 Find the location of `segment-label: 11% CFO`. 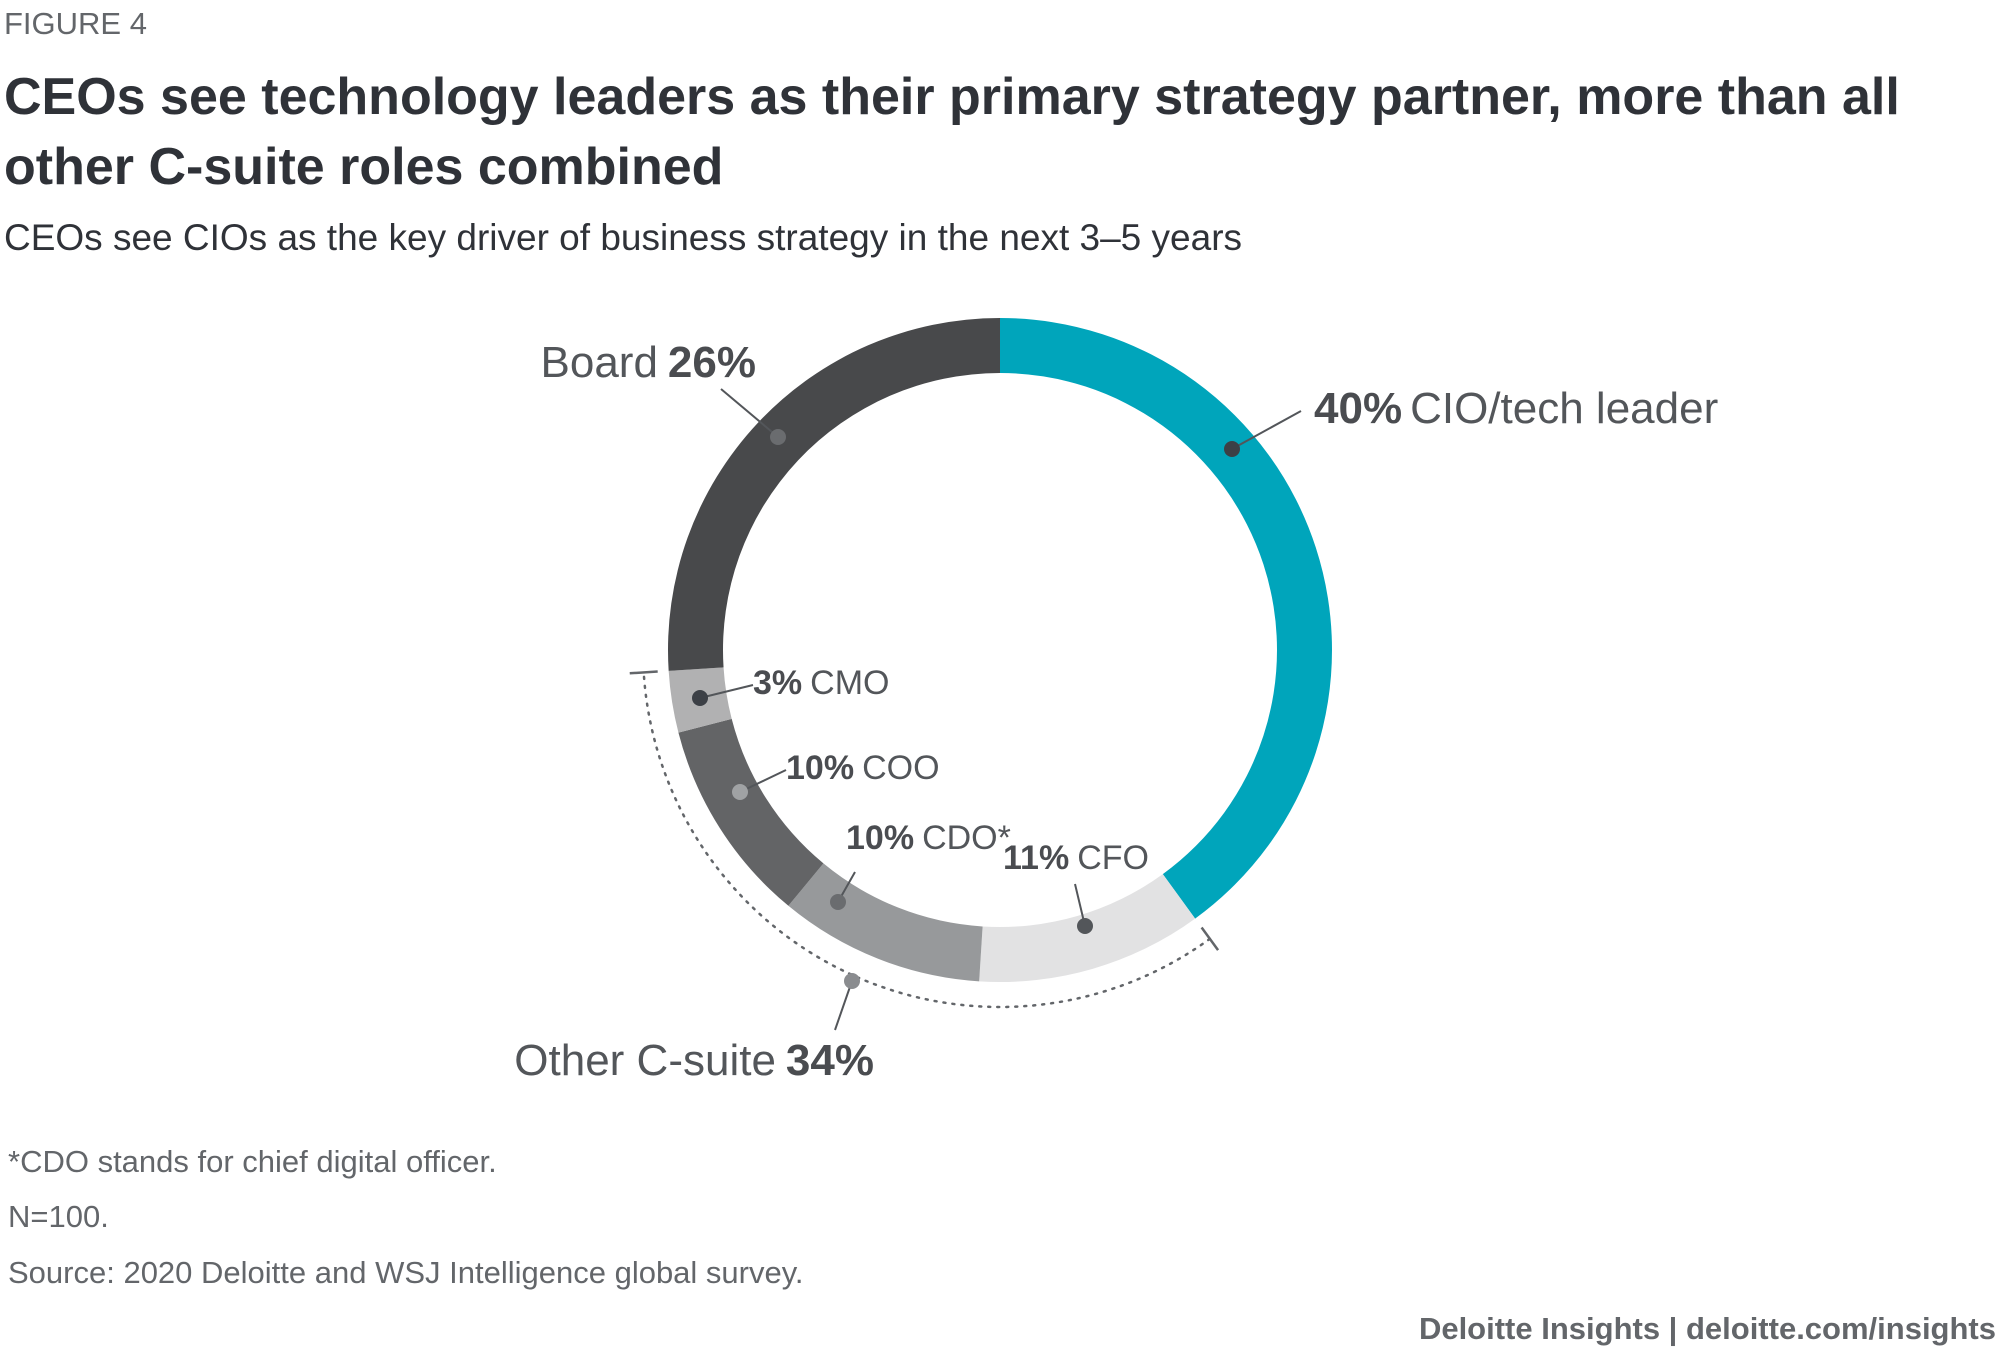

segment-label: 11% CFO is located at coordinates (1076, 858).